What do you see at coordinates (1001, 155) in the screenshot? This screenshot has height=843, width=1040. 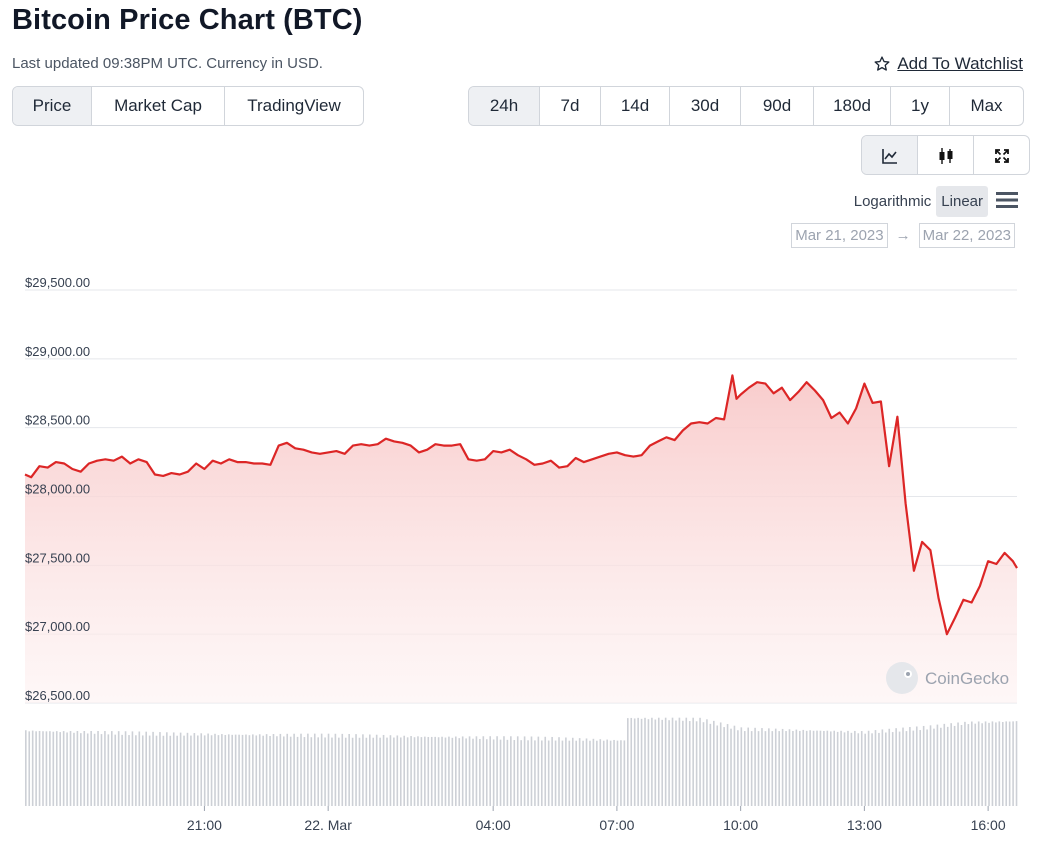 I see `fullscreen-button` at bounding box center [1001, 155].